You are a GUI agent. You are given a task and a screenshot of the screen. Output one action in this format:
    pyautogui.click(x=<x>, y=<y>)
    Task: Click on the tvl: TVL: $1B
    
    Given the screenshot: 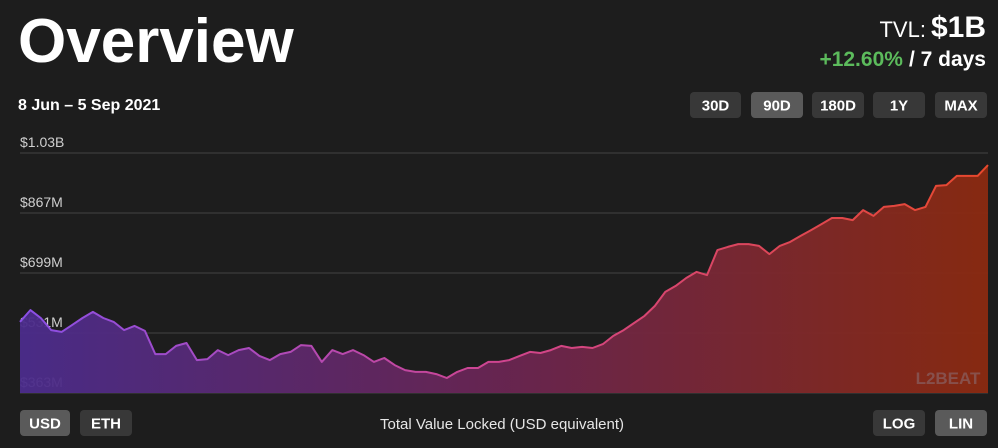 What is the action you would take?
    pyautogui.click(x=932, y=27)
    